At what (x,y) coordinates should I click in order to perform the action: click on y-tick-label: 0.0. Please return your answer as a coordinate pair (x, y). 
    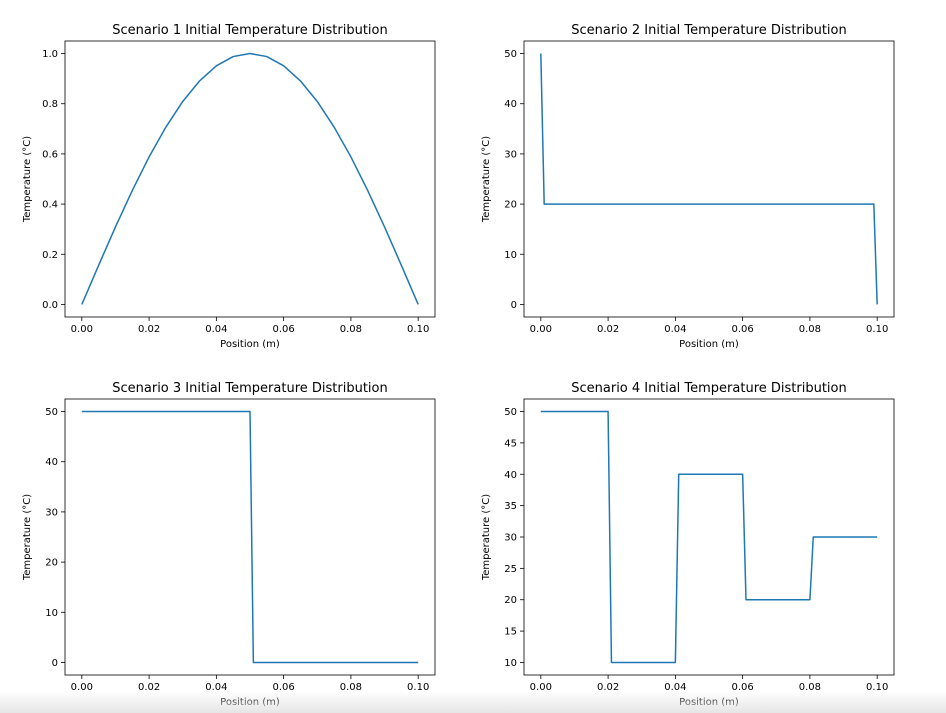
    Looking at the image, I should click on (50, 305).